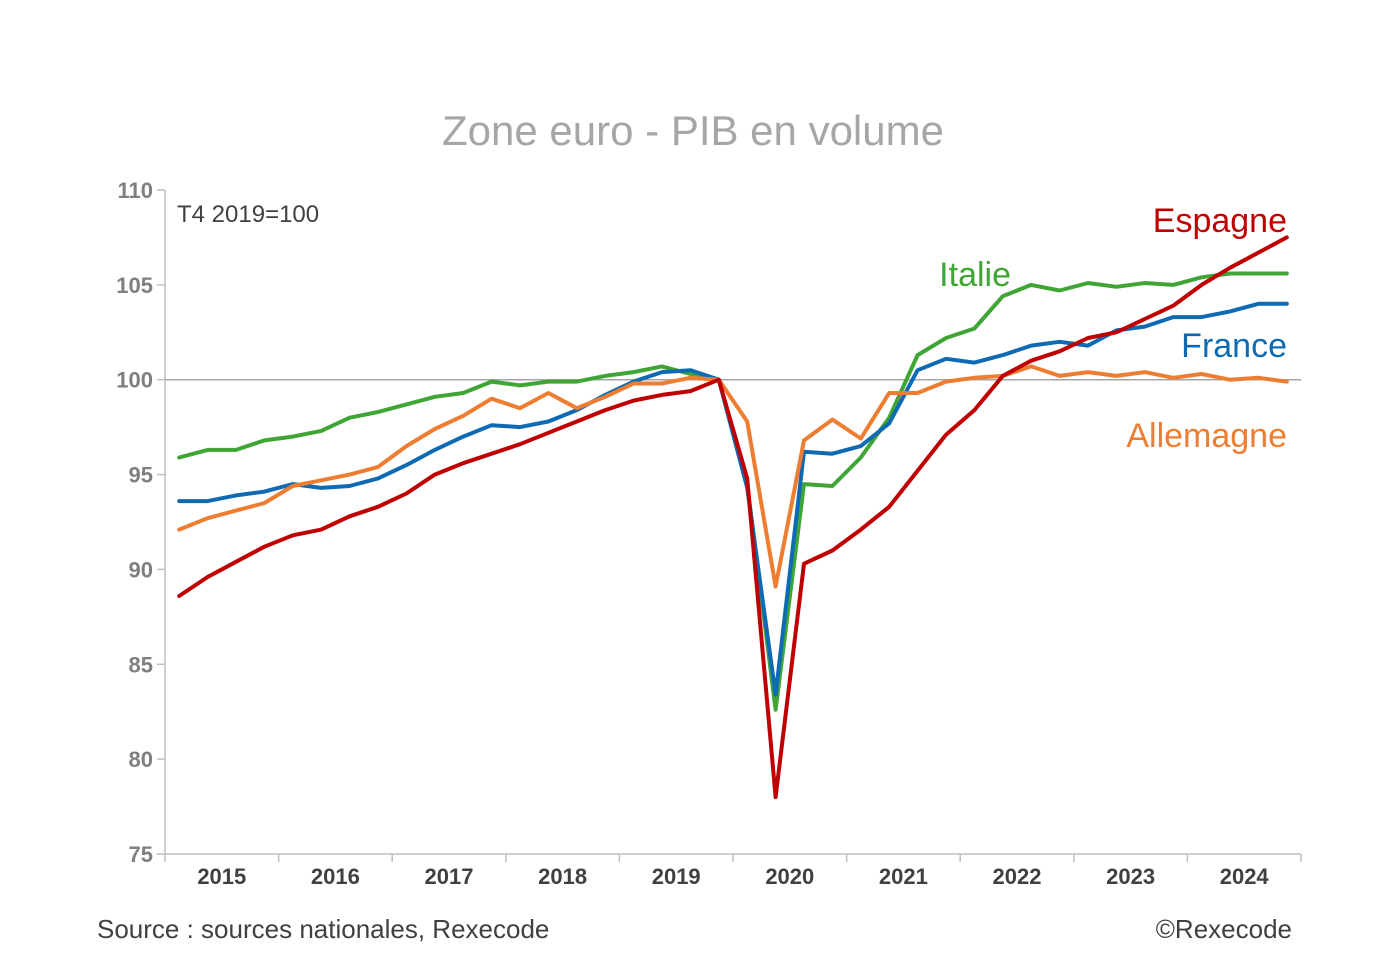  I want to click on chart-title: Zone euro - PIB en volume, so click(693, 130).